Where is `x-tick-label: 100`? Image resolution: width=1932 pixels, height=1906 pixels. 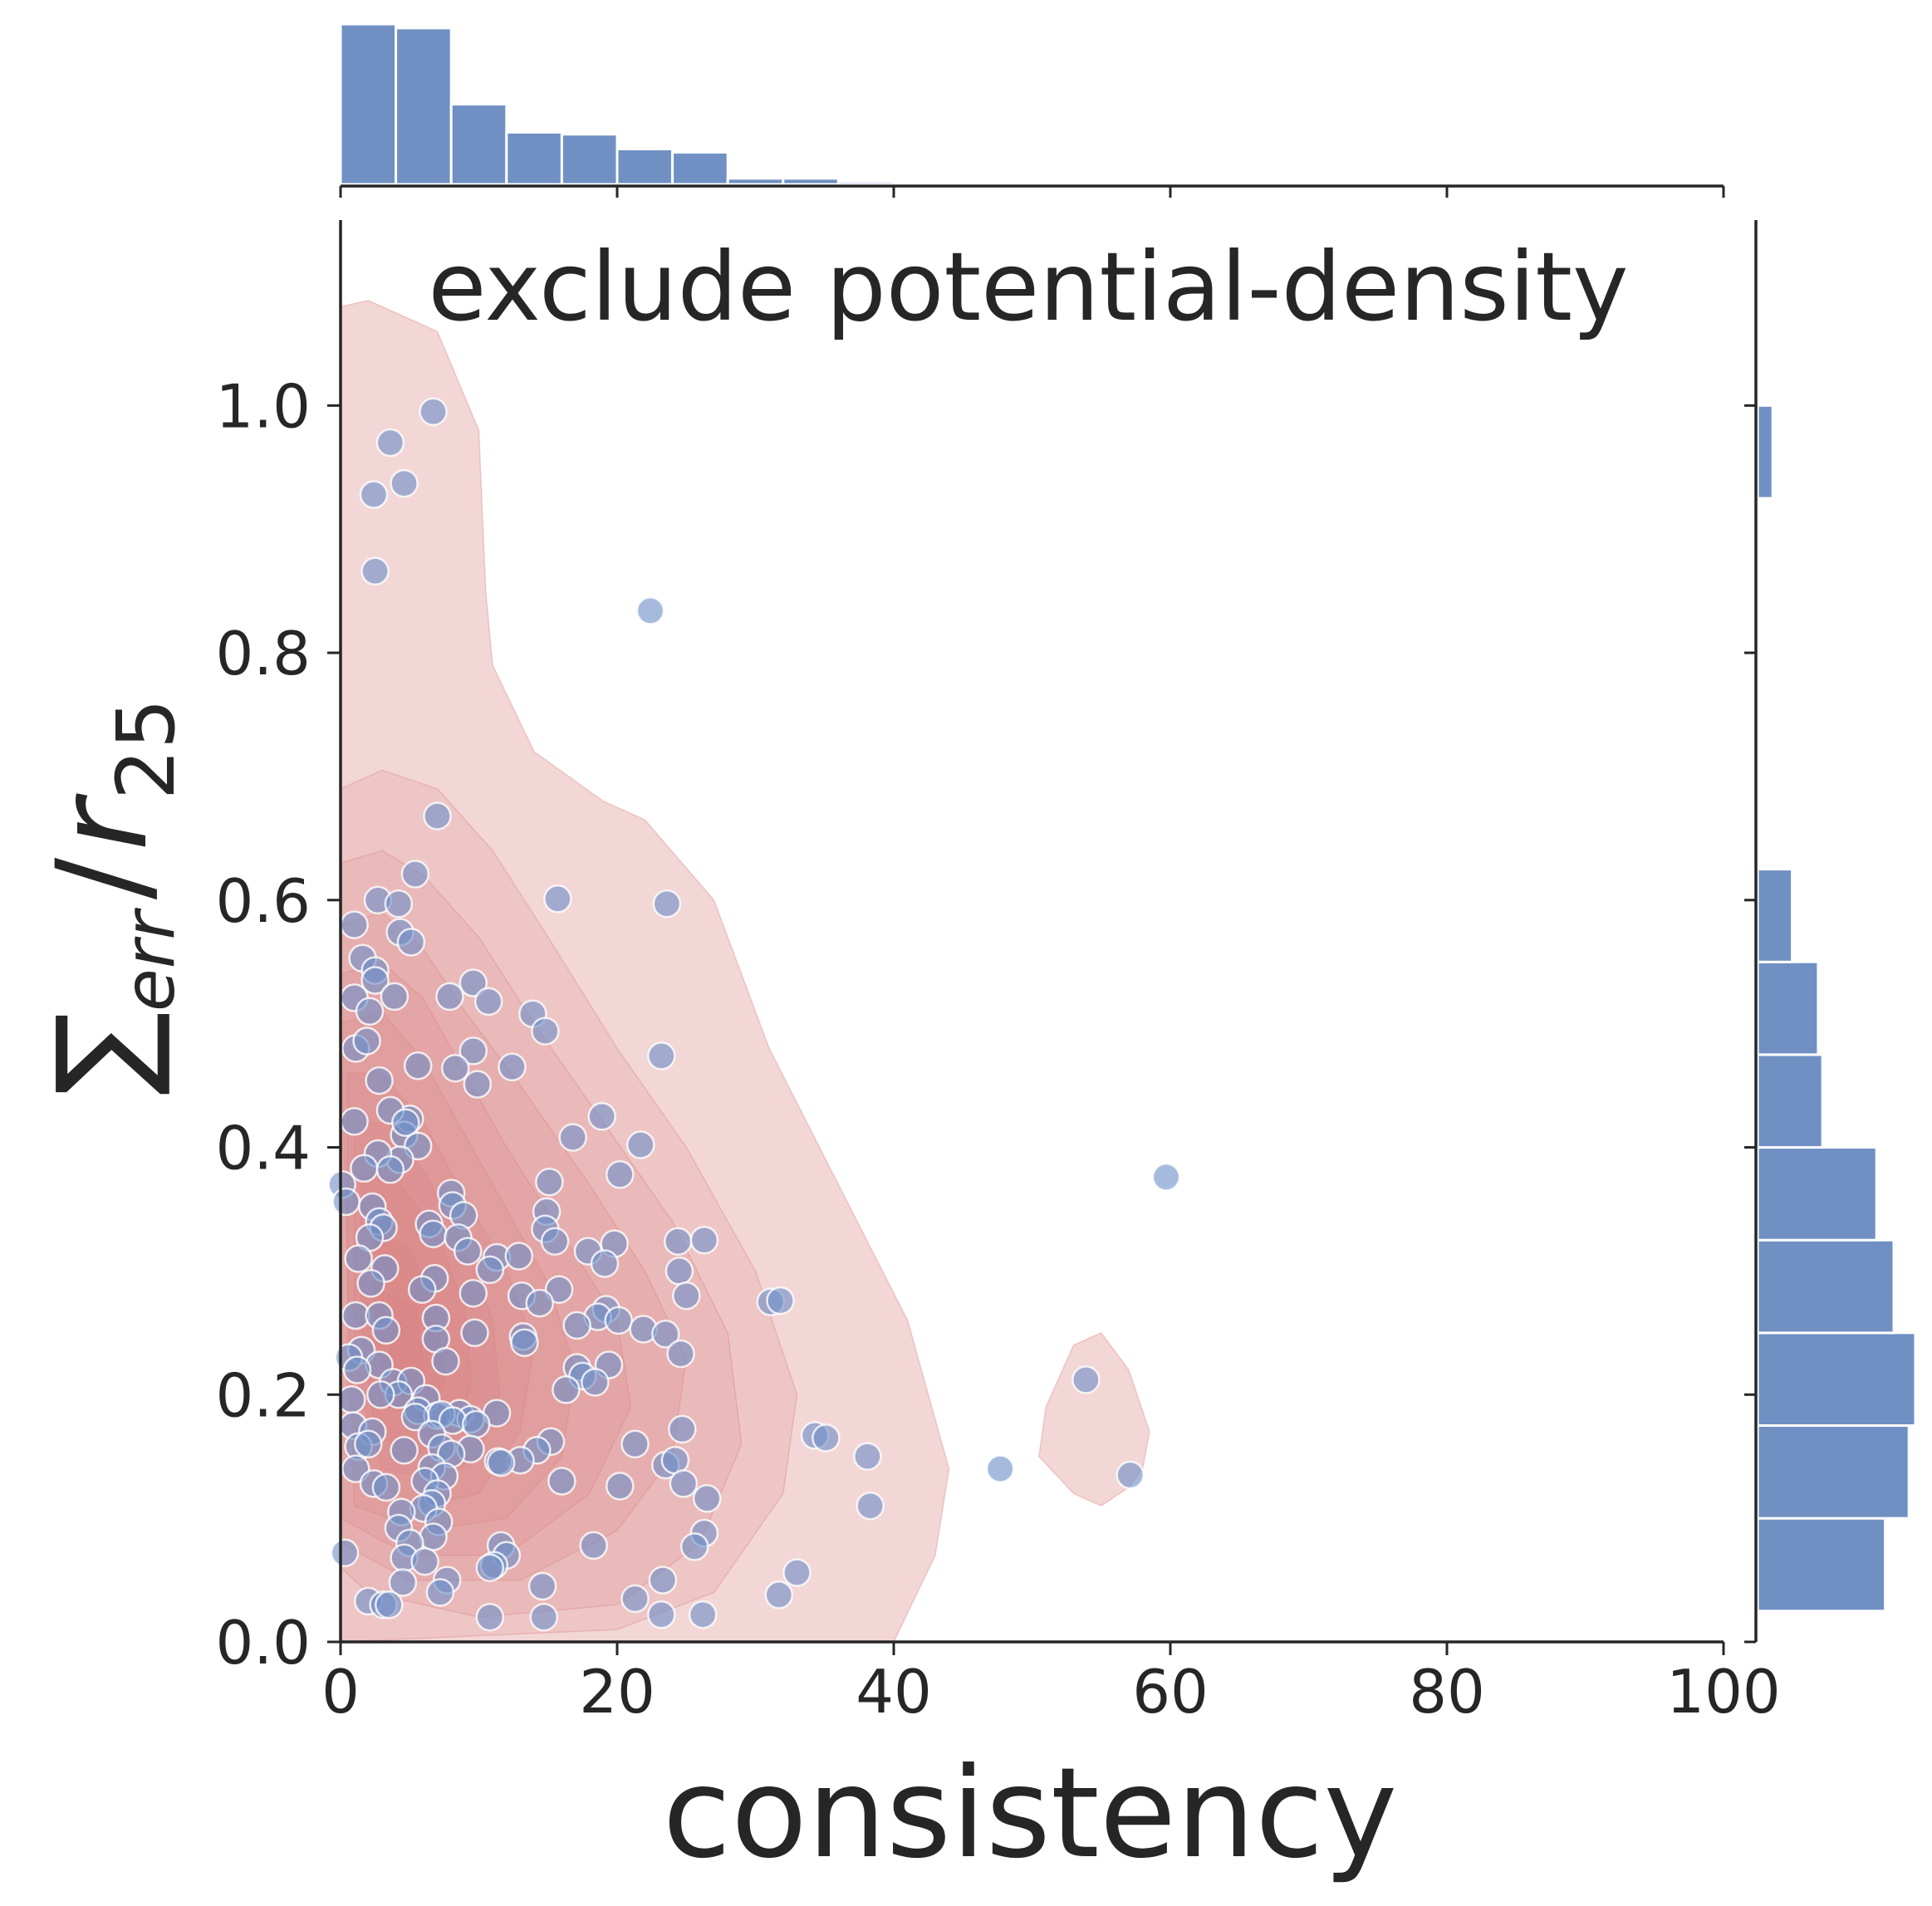 x-tick-label: 100 is located at coordinates (1723, 1692).